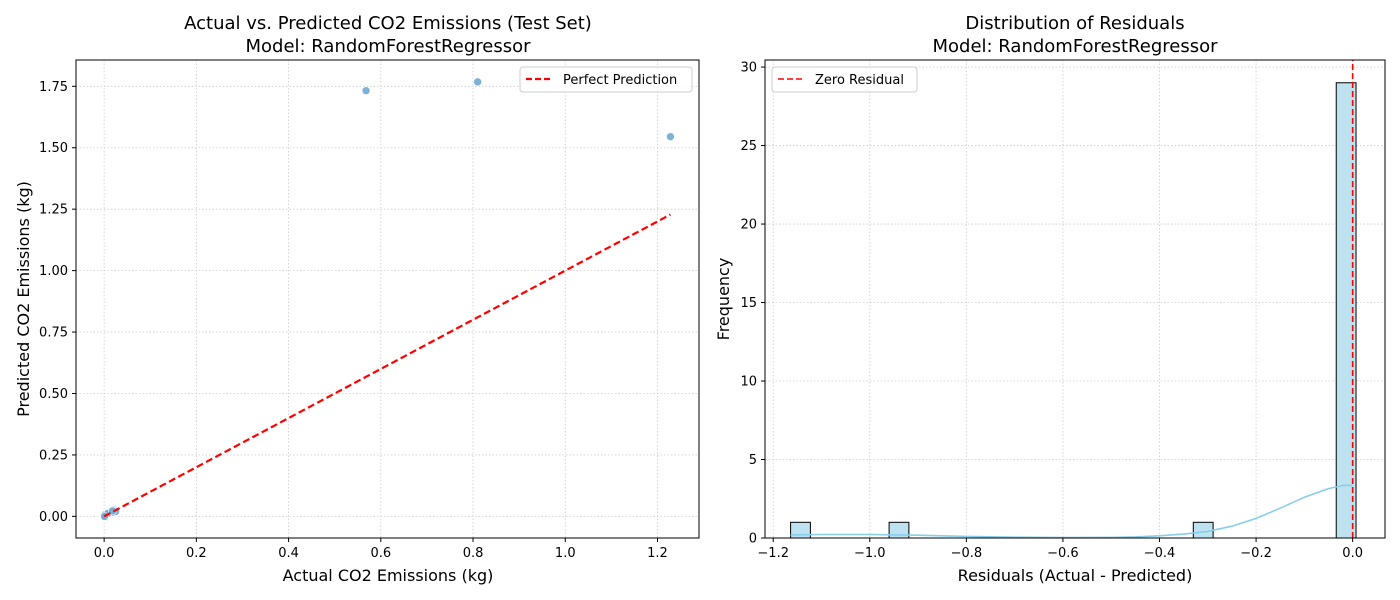 This screenshot has height=600, width=1400. What do you see at coordinates (753, 460) in the screenshot?
I see `histogram-y-tick-label: 5` at bounding box center [753, 460].